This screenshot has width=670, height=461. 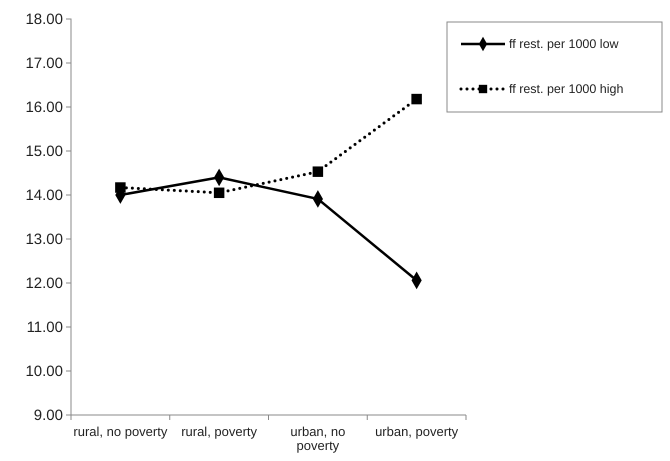 What do you see at coordinates (48, 415) in the screenshot?
I see `y-tick-label: 9.00` at bounding box center [48, 415].